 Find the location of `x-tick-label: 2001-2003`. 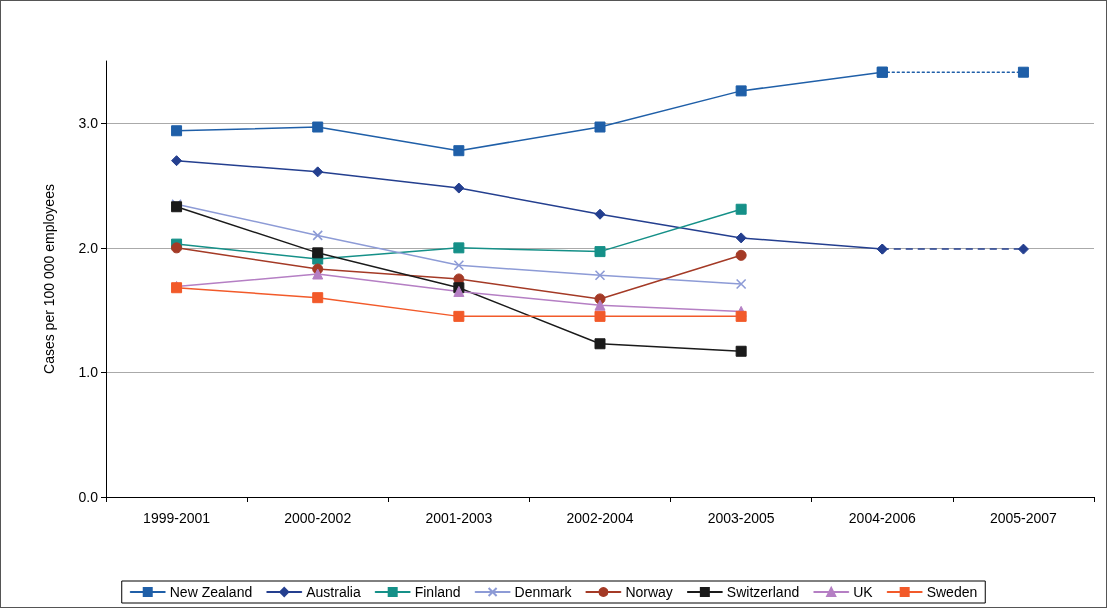

x-tick-label: 2001-2003 is located at coordinates (459, 518).